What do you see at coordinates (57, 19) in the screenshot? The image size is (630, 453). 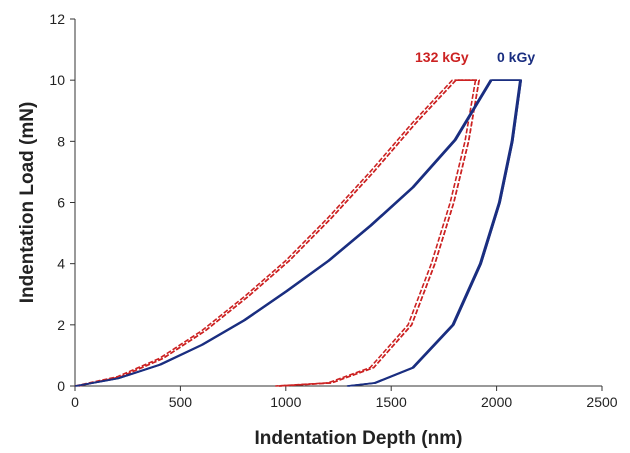 I see `y-tick-label: 12` at bounding box center [57, 19].